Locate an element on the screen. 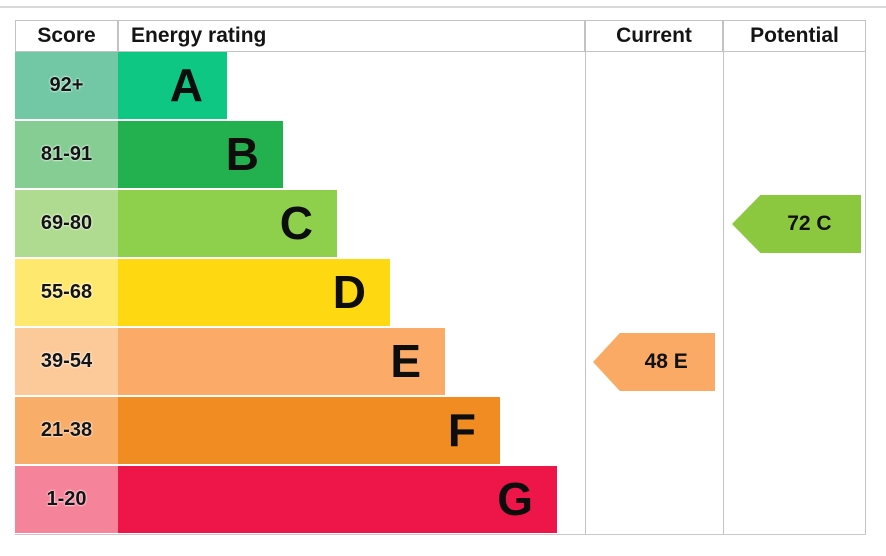 This screenshot has height=556, width=886. band-row-c: 69-80 C is located at coordinates (440, 224).